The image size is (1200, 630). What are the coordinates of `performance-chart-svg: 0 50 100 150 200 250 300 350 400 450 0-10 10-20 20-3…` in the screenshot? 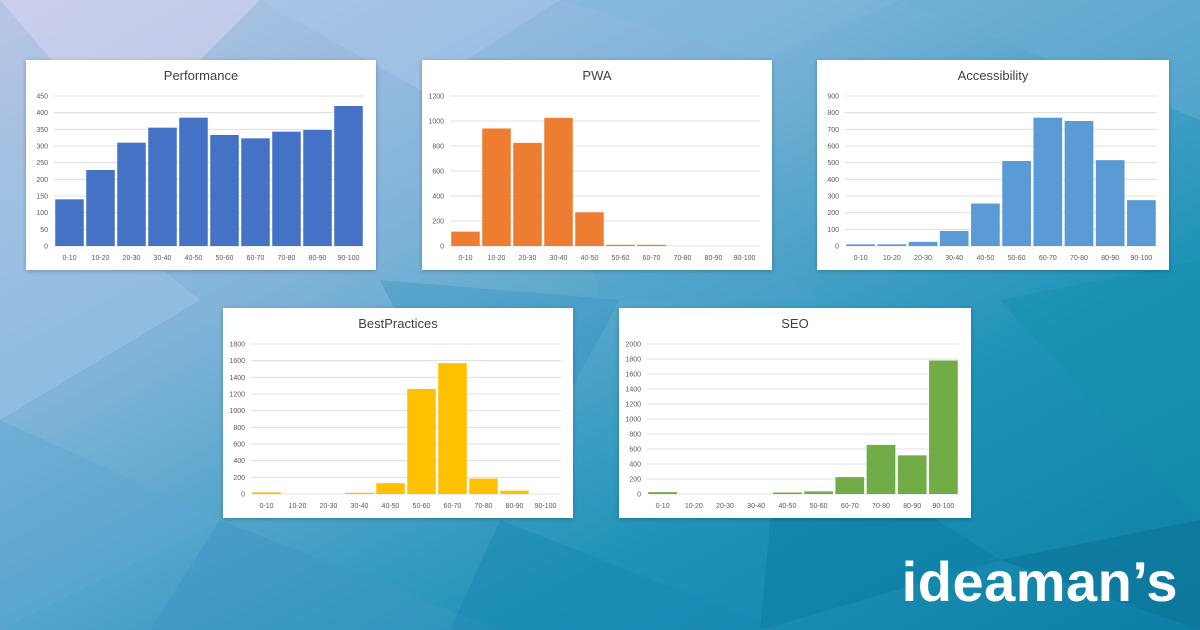 It's located at (200, 178).